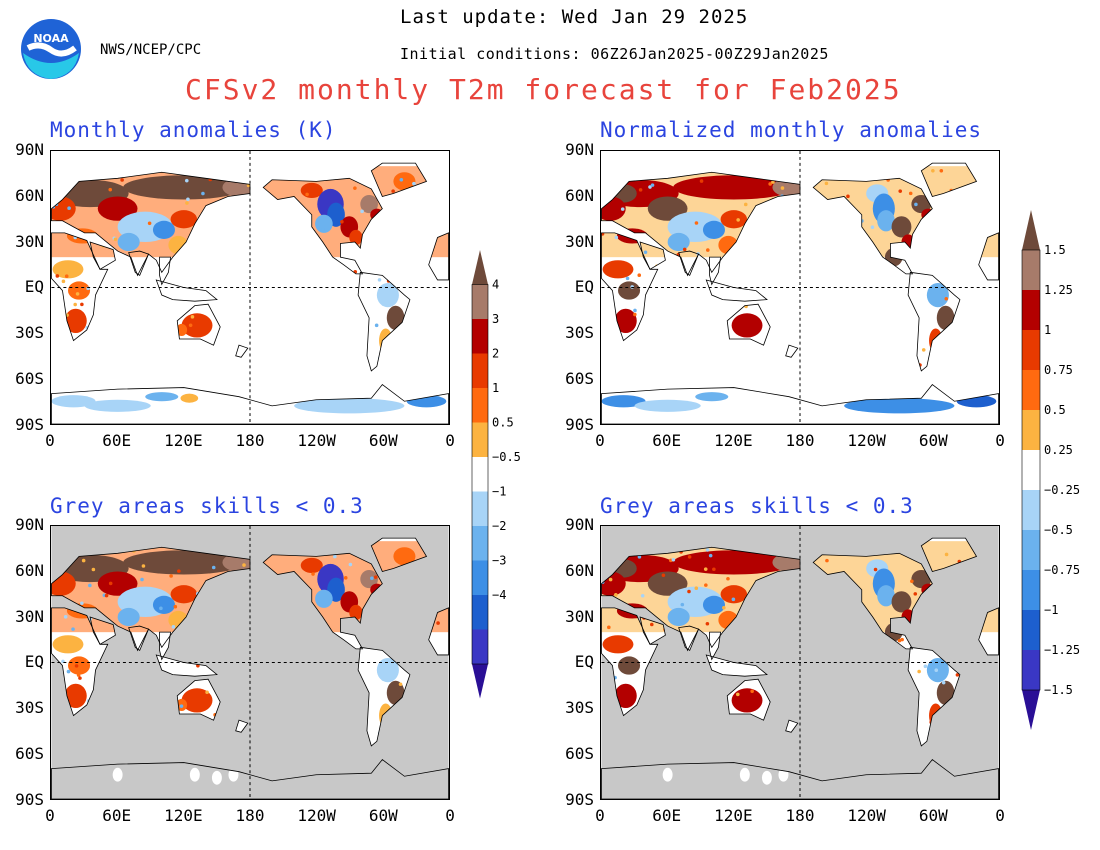 The height and width of the screenshot is (850, 1100). What do you see at coordinates (757, 506) in the screenshot?
I see `panel-title-4: Grey areas skills < 0.3` at bounding box center [757, 506].